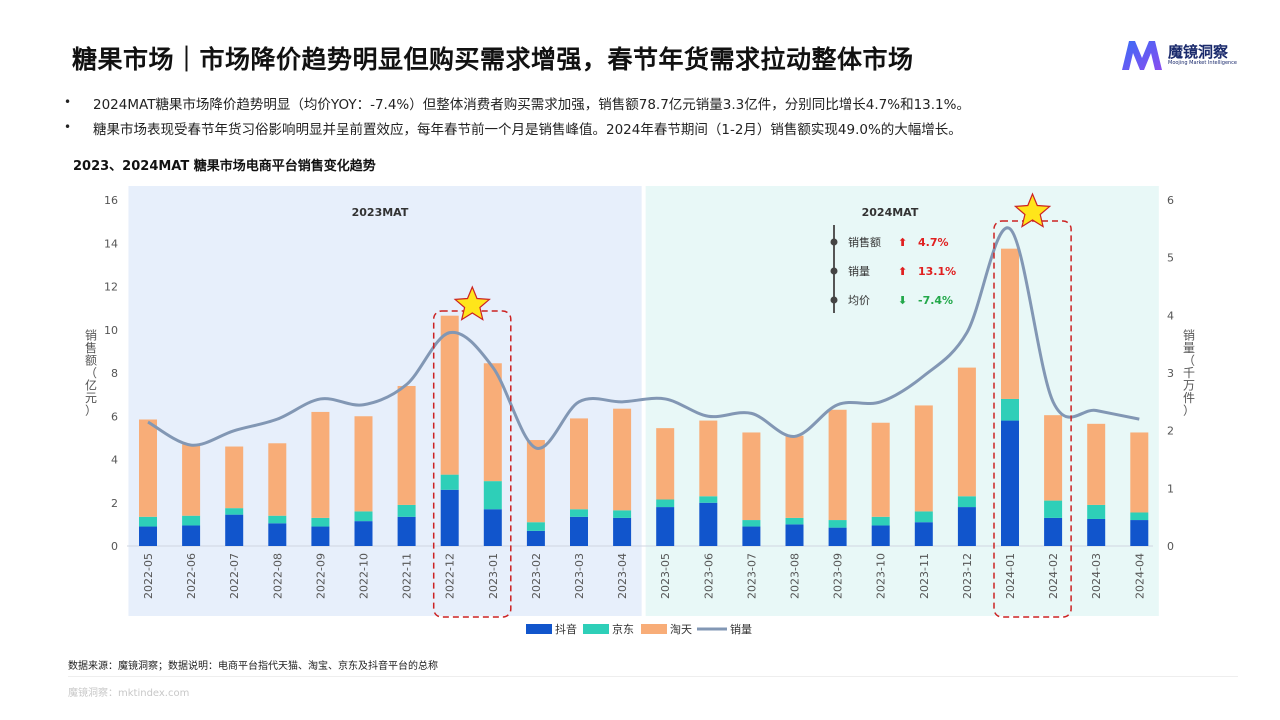 This screenshot has height=720, width=1280. Describe the element at coordinates (665, 576) in the screenshot. I see `x-tick-label: 2023-05` at that location.